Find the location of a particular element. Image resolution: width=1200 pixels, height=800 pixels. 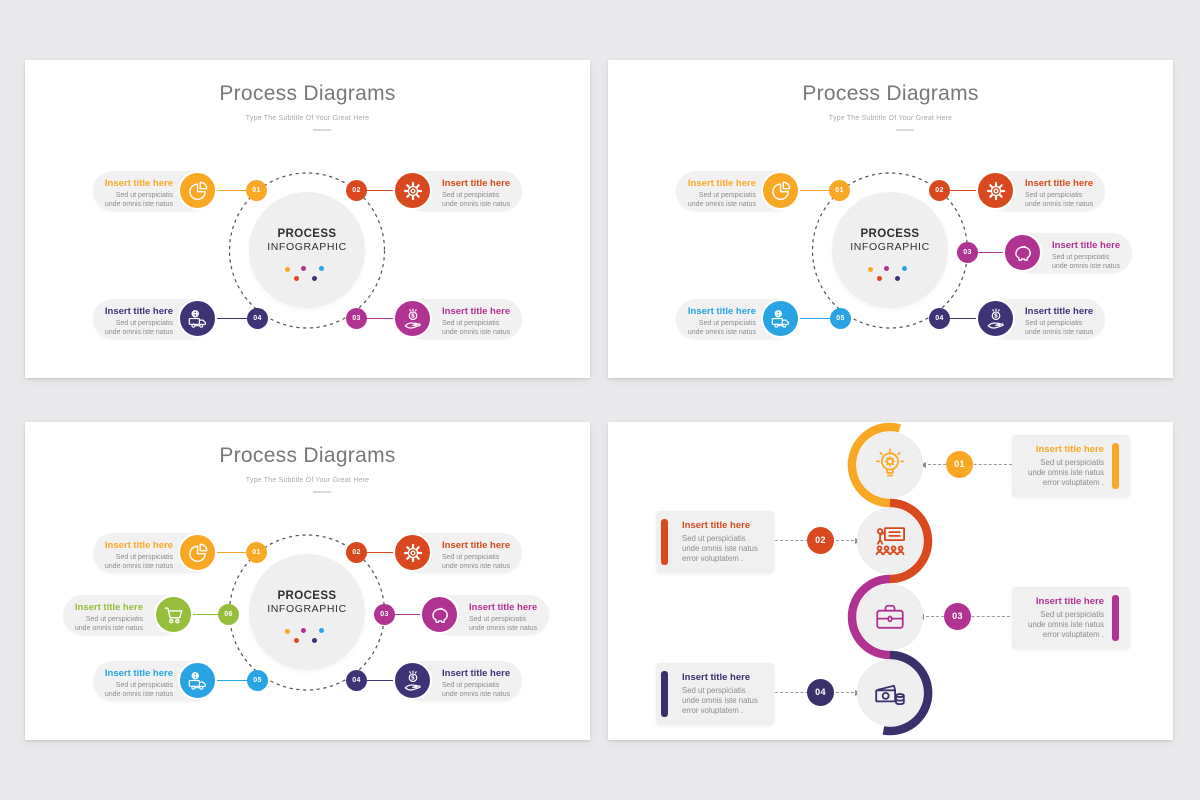

idea-bulb-icon is located at coordinates (890, 465).